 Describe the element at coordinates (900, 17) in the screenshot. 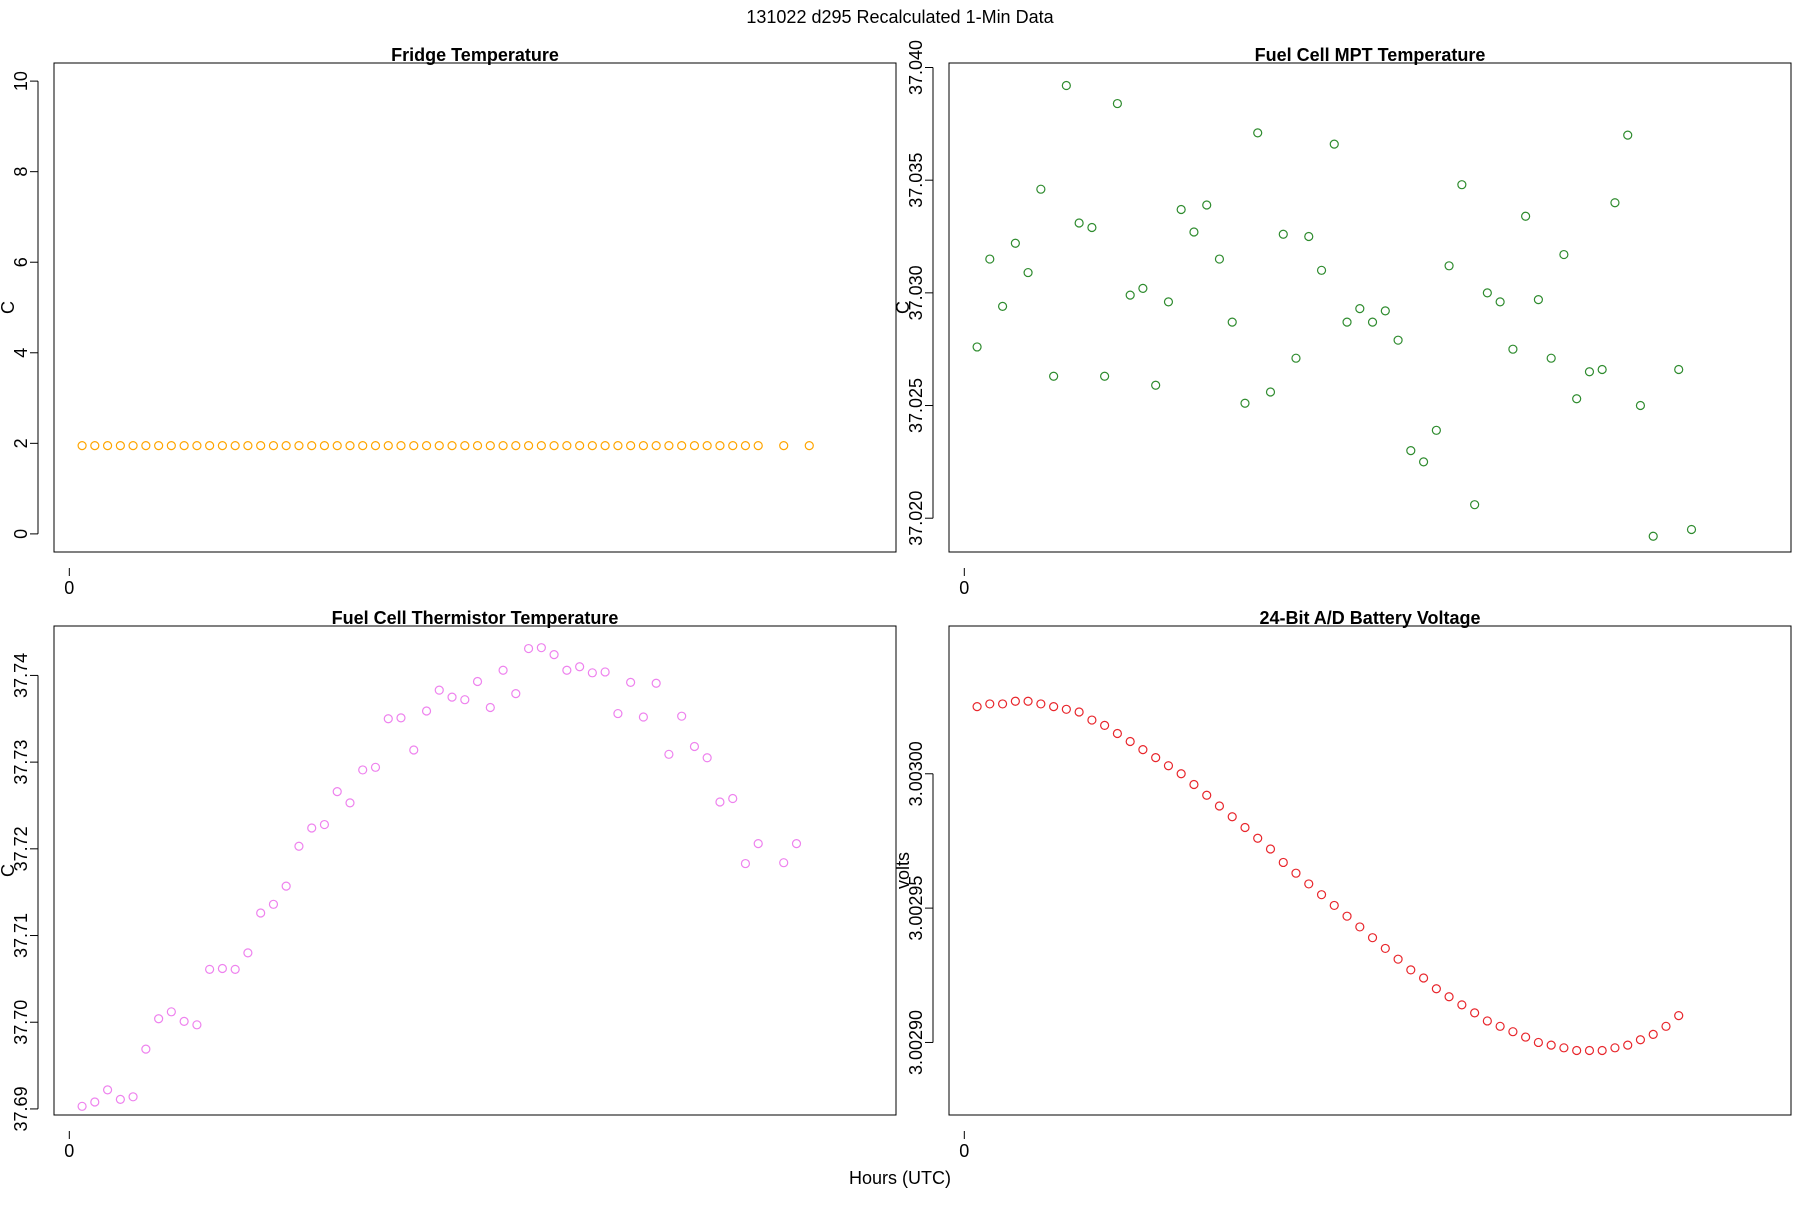

I see `figure-title: 131022 d295 Recalculated 1-Min Data` at that location.